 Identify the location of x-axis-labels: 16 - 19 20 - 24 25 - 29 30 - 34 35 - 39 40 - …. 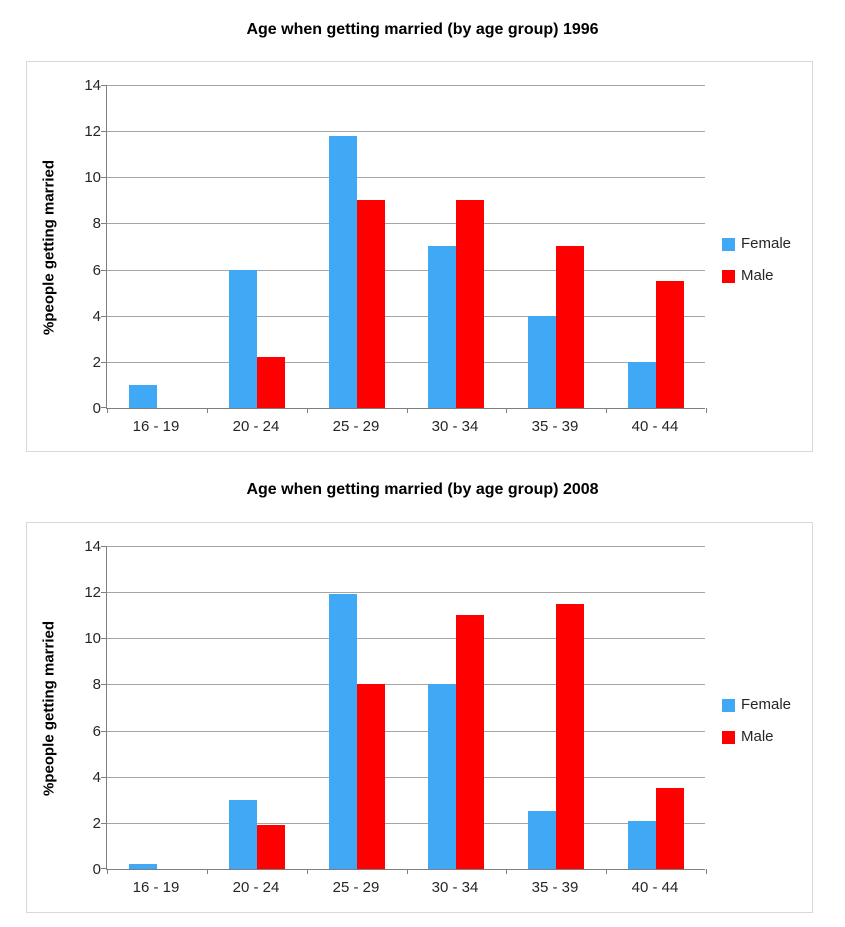
(405, 890).